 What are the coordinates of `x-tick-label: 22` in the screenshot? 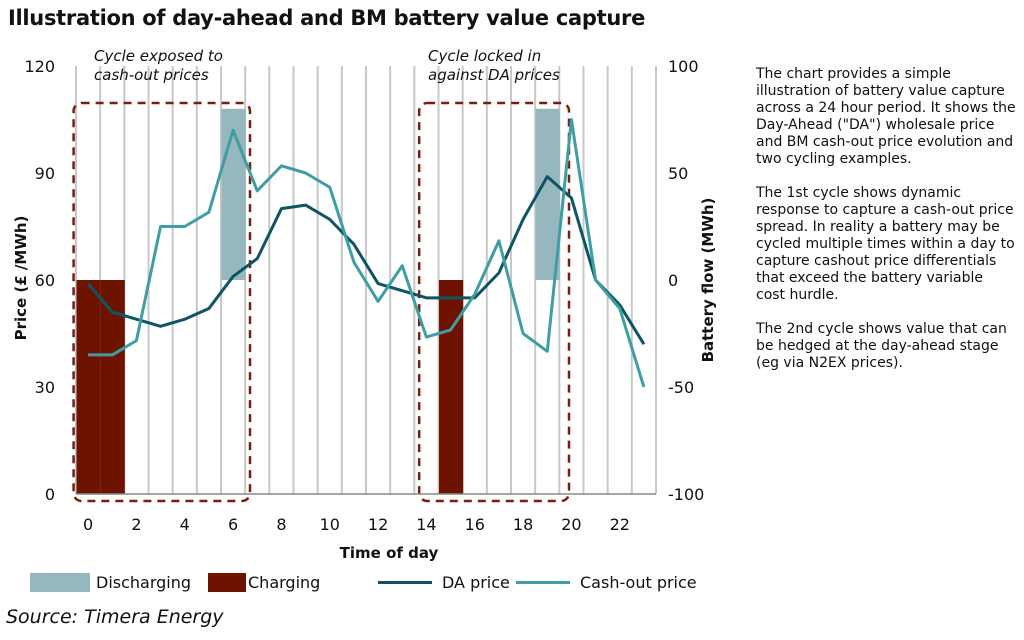 It's located at (620, 524).